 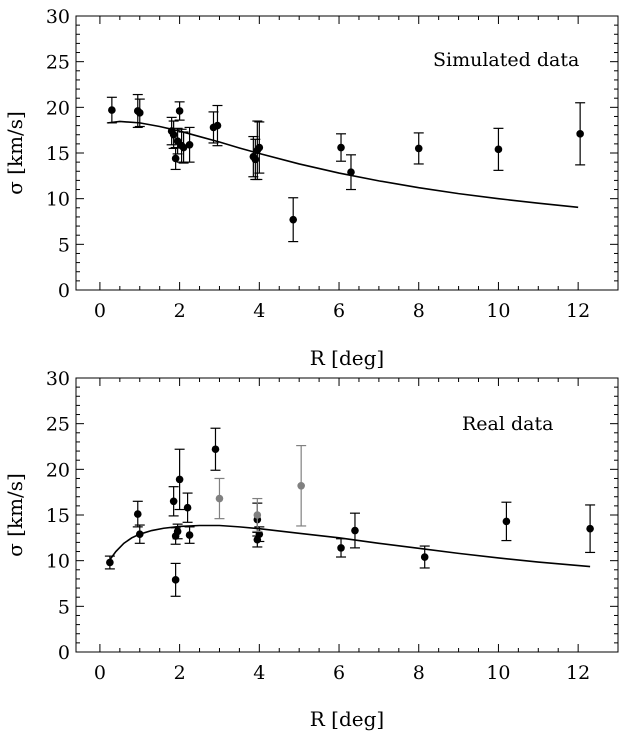 What do you see at coordinates (507, 424) in the screenshot?
I see `panel-annotation: Real data` at bounding box center [507, 424].